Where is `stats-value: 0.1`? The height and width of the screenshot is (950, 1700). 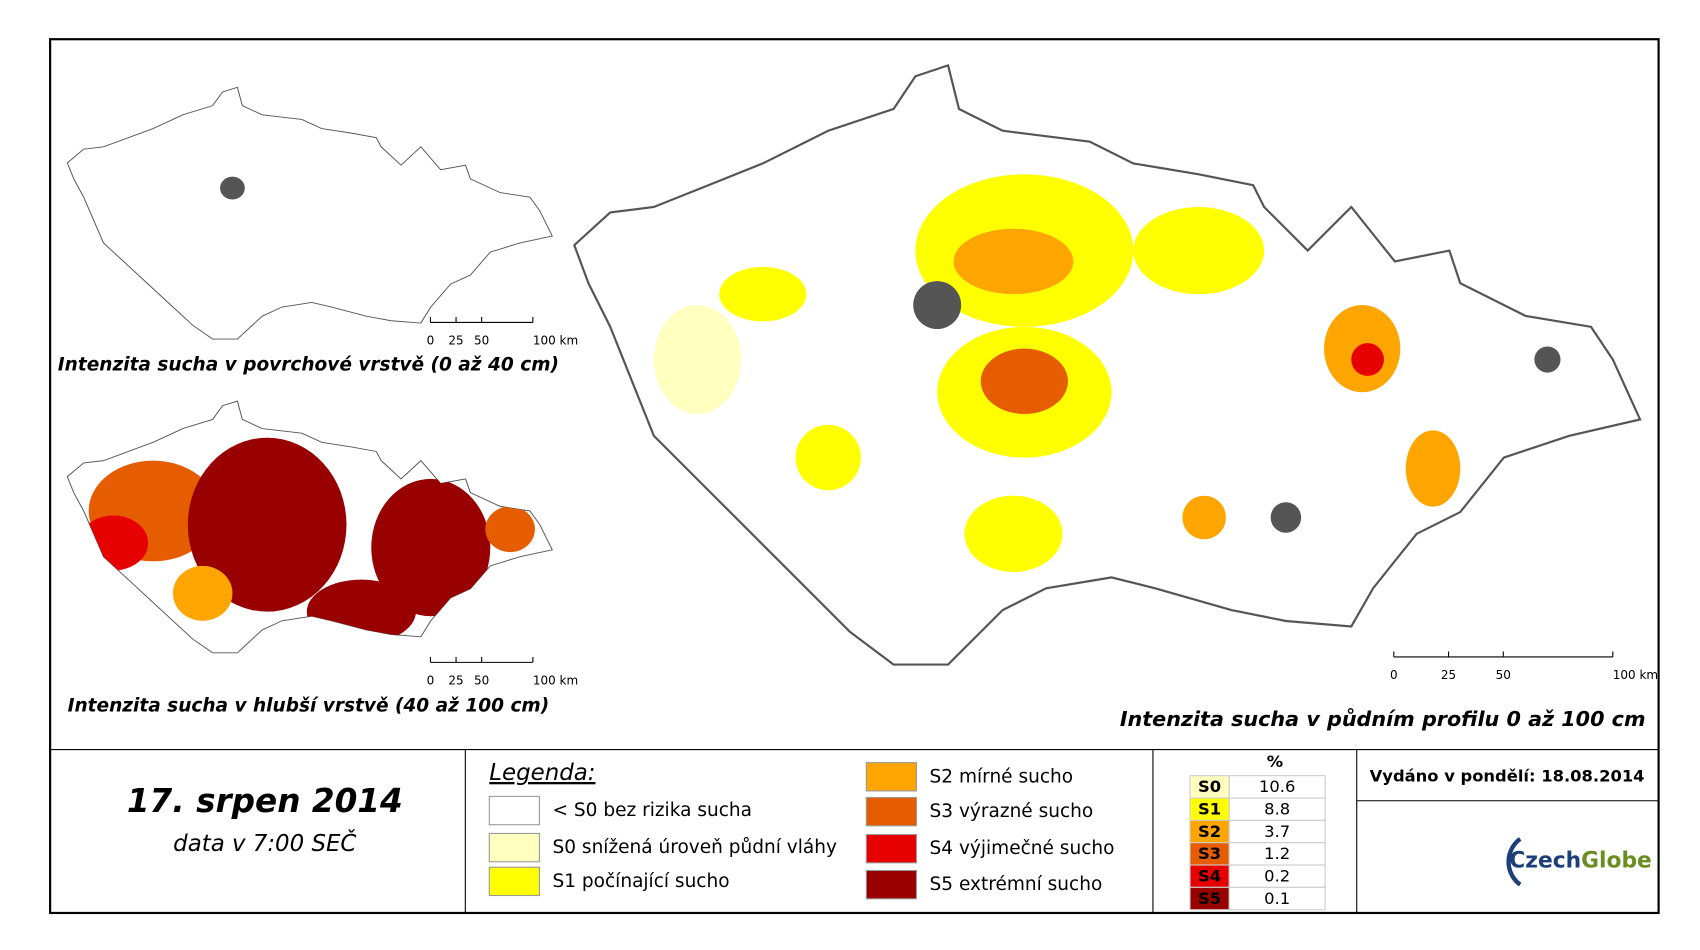
stats-value: 0.1 is located at coordinates (1277, 898).